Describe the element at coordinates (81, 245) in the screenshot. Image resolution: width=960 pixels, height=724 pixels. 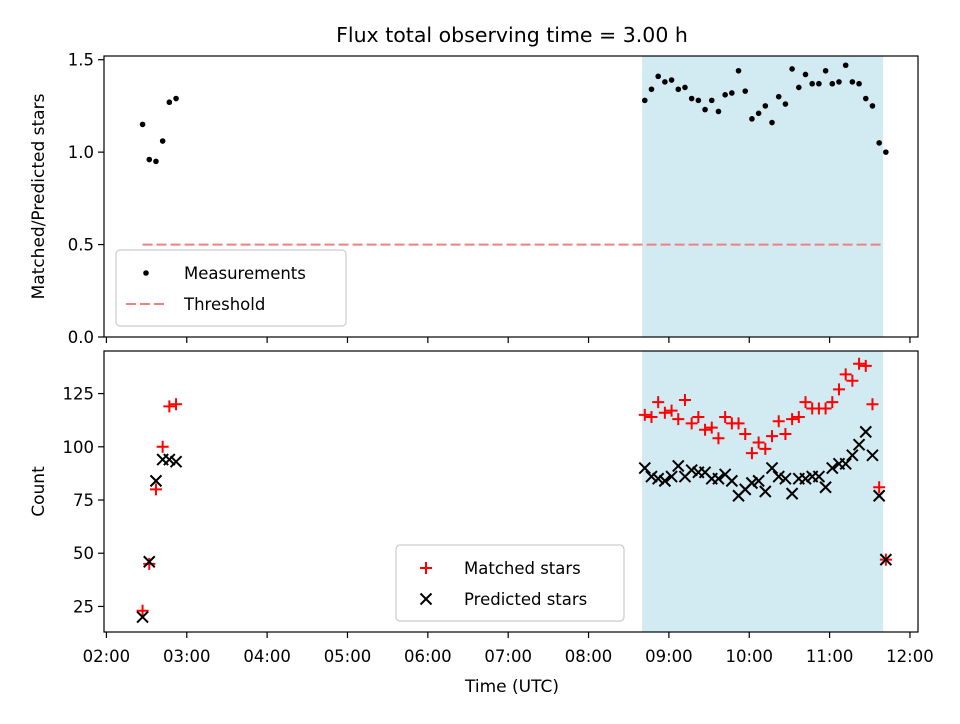
I see `y-tick-label: 0.5` at that location.